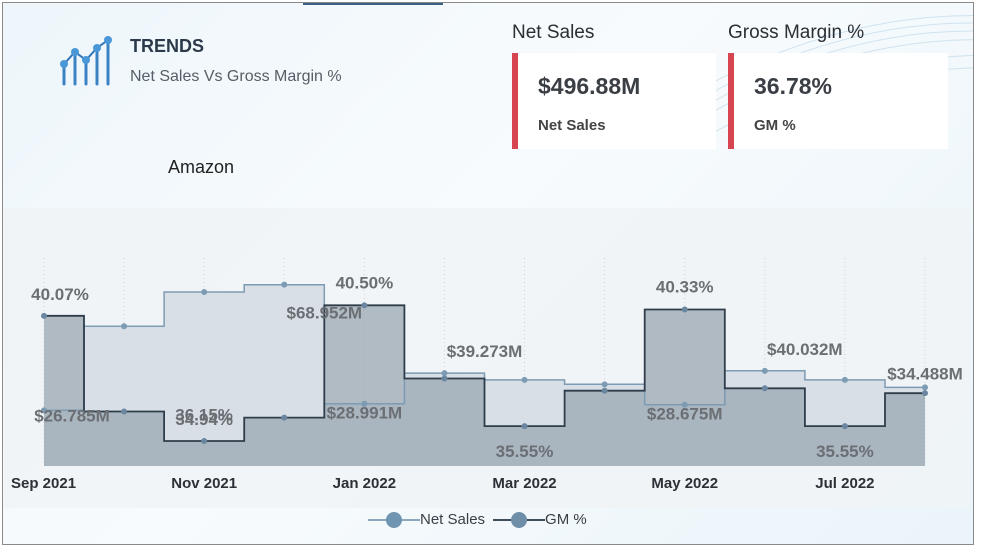 The width and height of the screenshot is (981, 547). I want to click on x-tick-label: Jul 2022, so click(844, 483).